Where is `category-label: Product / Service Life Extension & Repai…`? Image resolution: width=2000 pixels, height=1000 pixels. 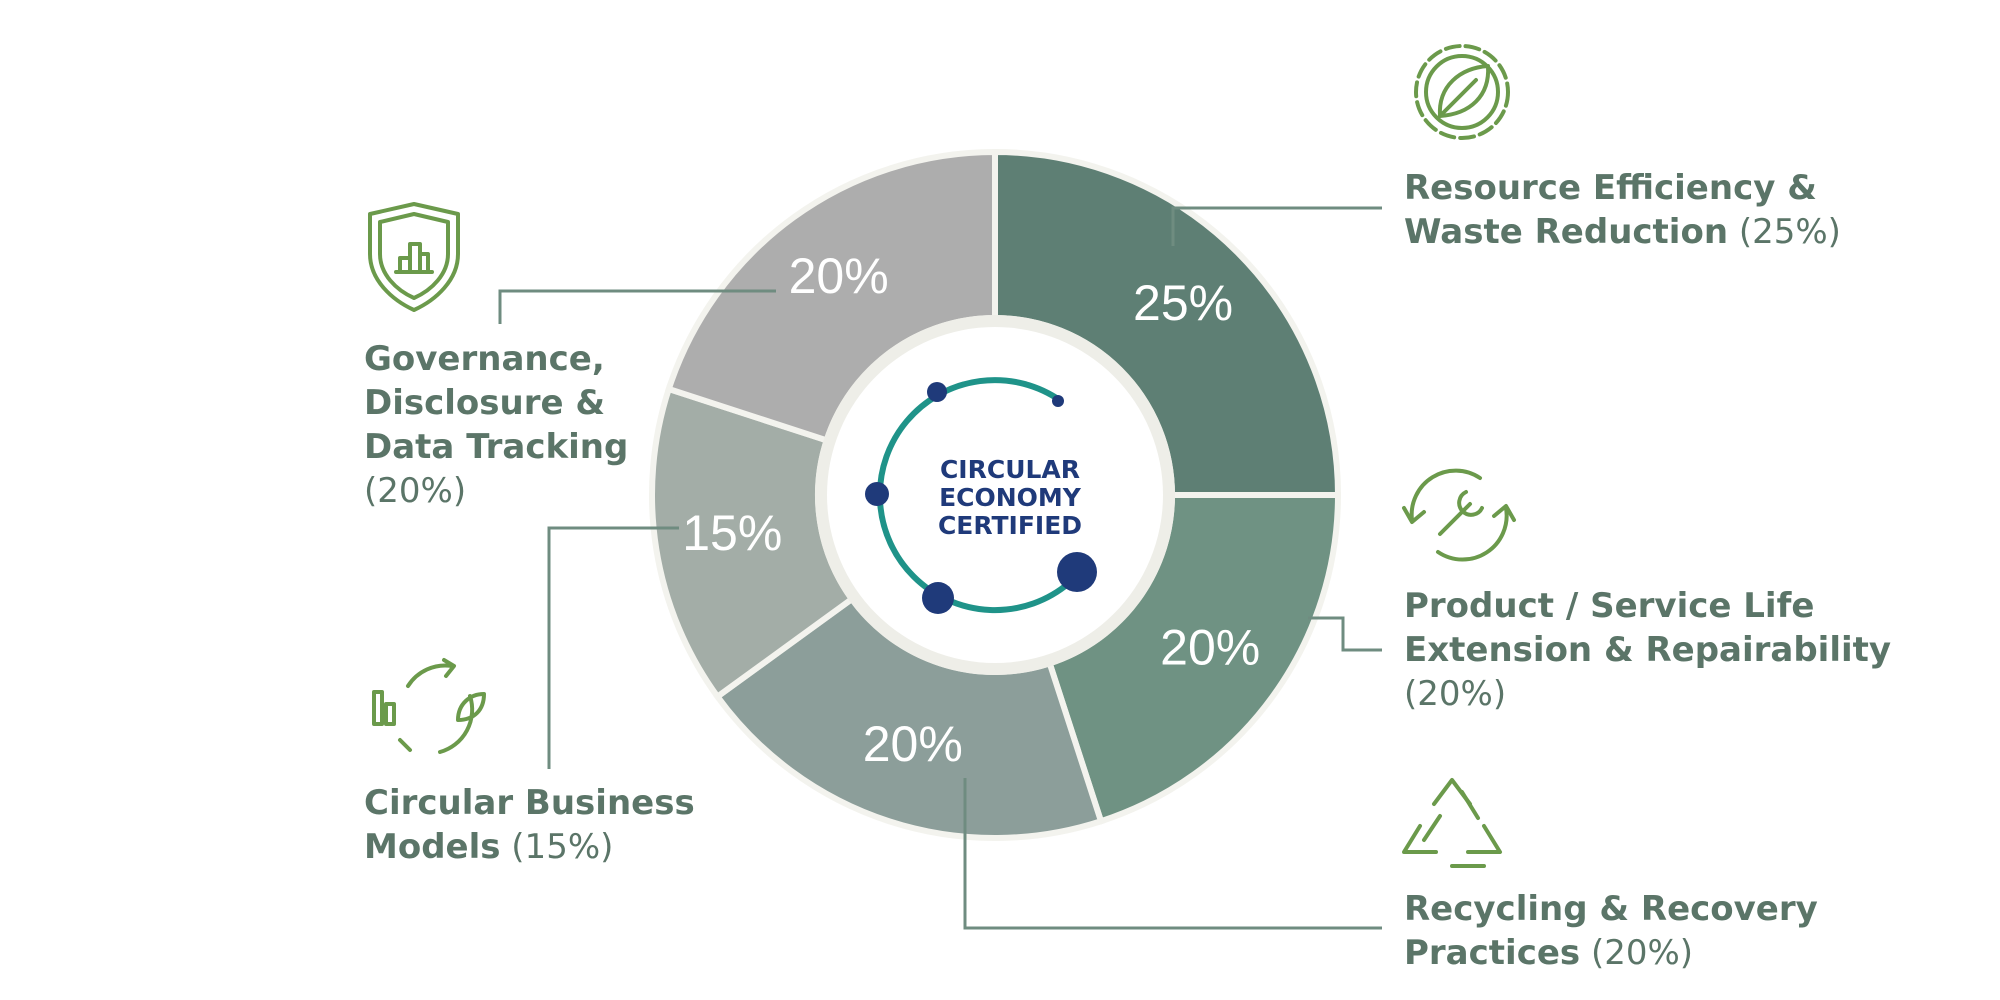
category-label: Product / Service Life Extension & Repai… is located at coordinates (1654, 650).